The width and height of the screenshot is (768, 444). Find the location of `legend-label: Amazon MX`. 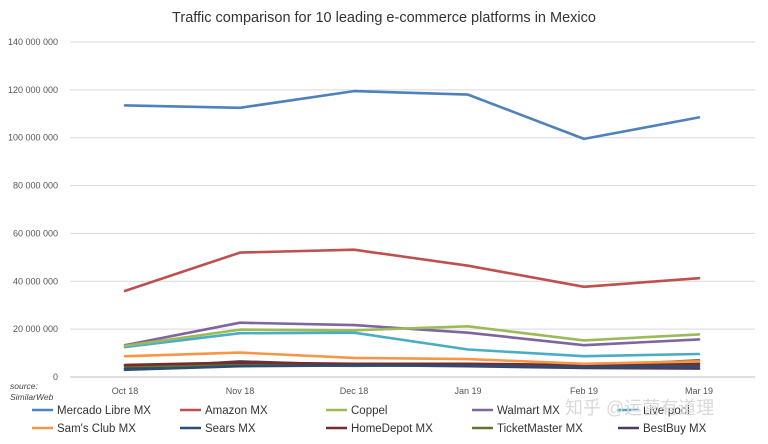

legend-label: Amazon MX is located at coordinates (236, 411).